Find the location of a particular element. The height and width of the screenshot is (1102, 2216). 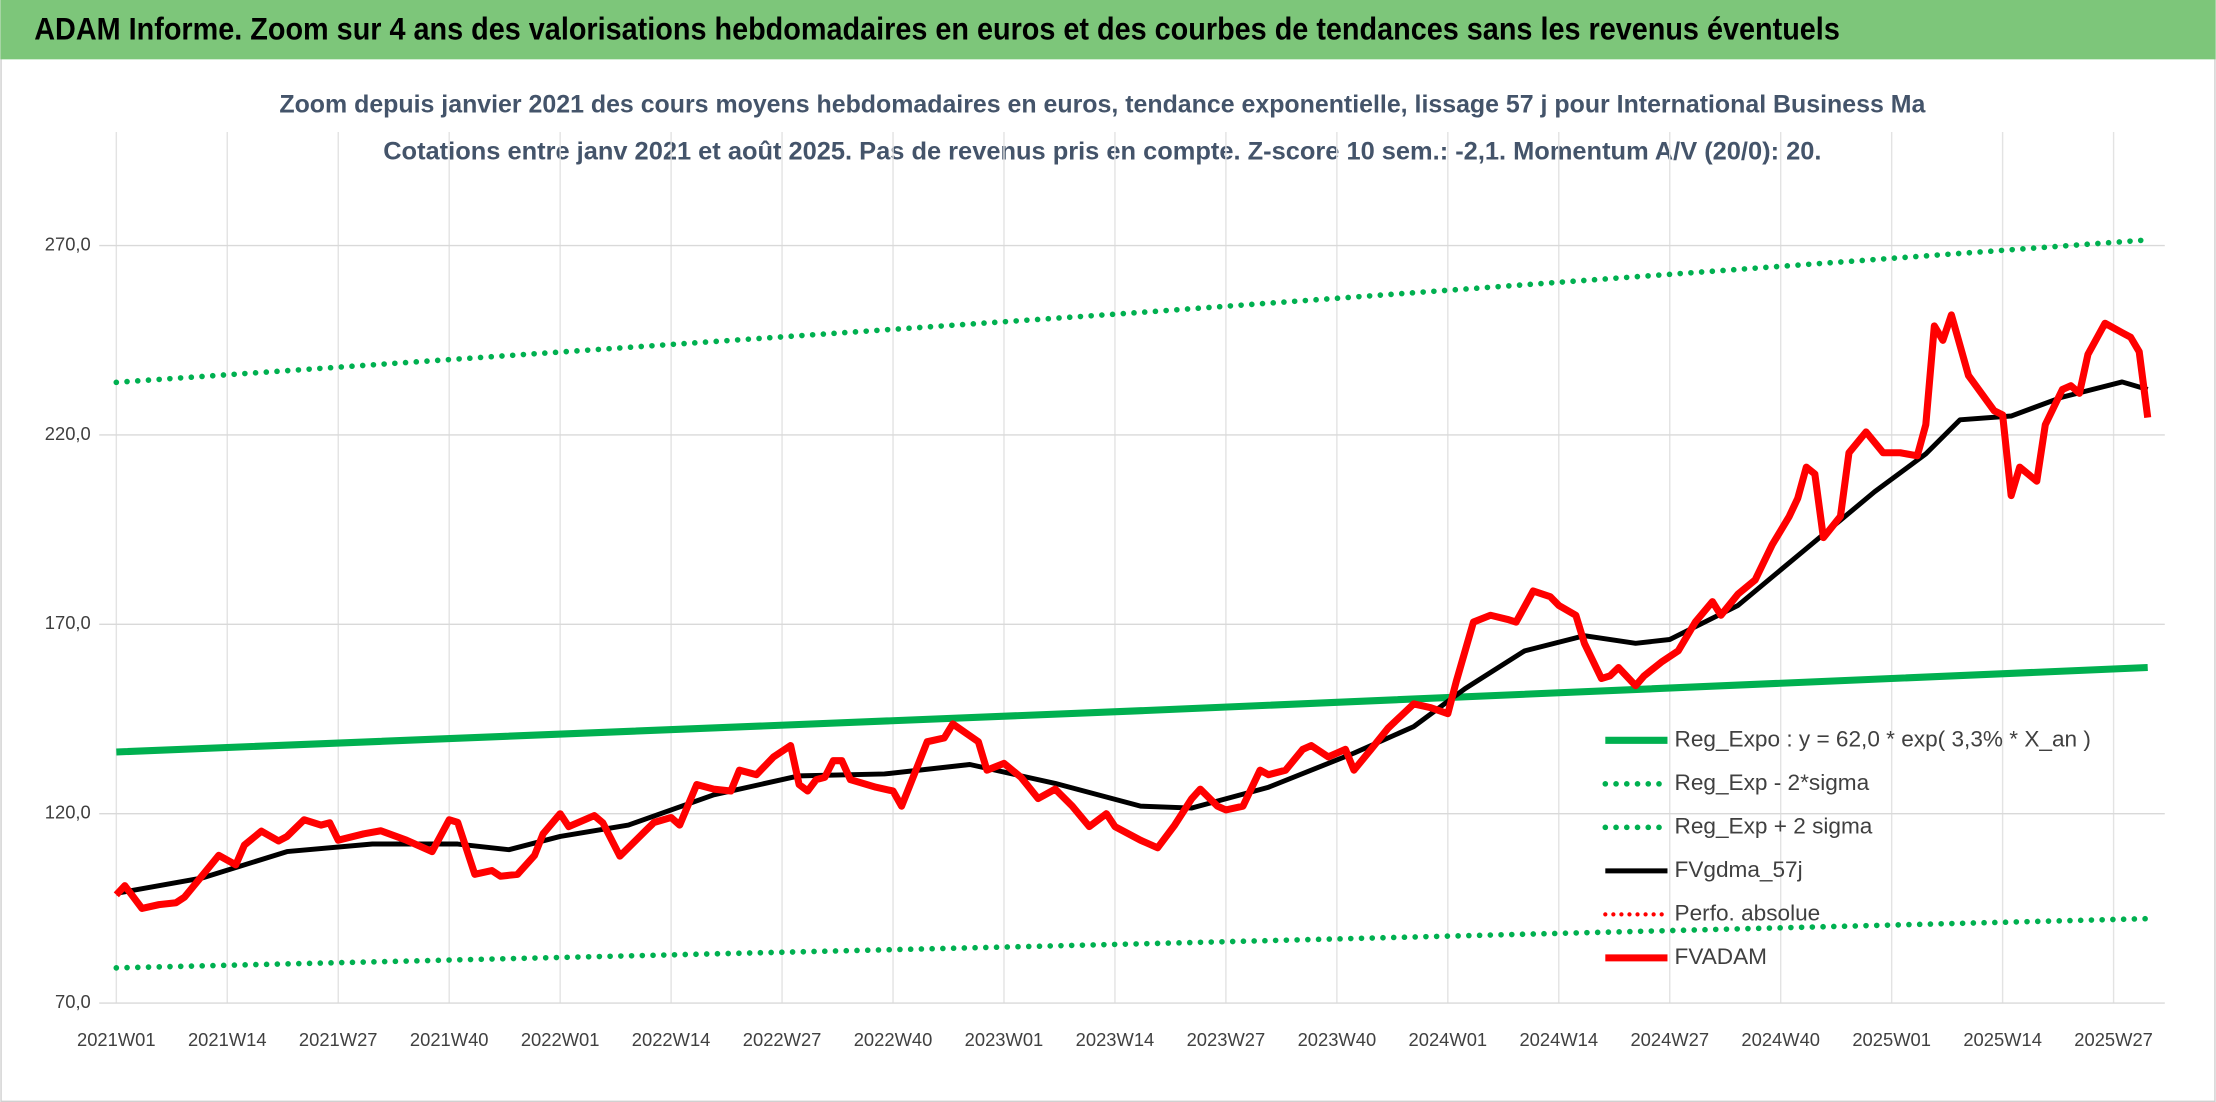

legend-label: Reg_Expo : y = 62,0 * exp( 3,3% * X_an ) is located at coordinates (1883, 738).